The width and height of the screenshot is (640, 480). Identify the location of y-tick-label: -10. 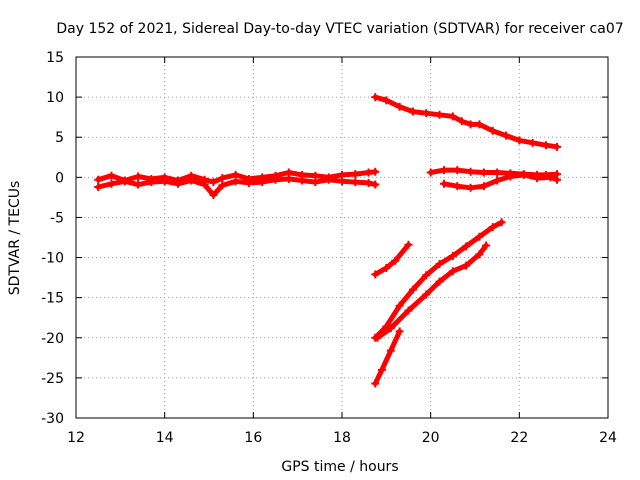
(52, 259).